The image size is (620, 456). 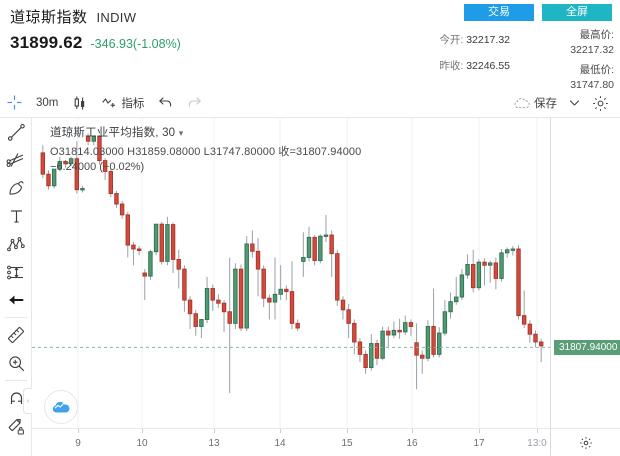 I want to click on time-axis-label: 15, so click(x=347, y=443).